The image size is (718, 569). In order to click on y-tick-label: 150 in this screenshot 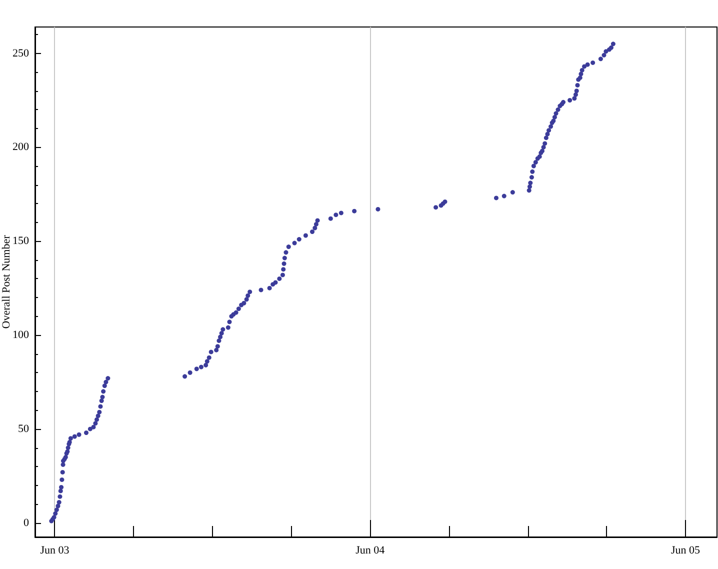, I will do `click(21, 241)`.